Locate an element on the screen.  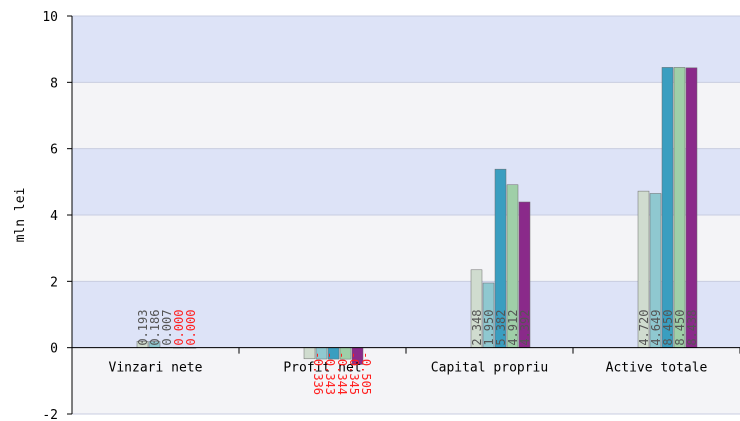
y-tick-label: 6 is located at coordinates (54, 150).